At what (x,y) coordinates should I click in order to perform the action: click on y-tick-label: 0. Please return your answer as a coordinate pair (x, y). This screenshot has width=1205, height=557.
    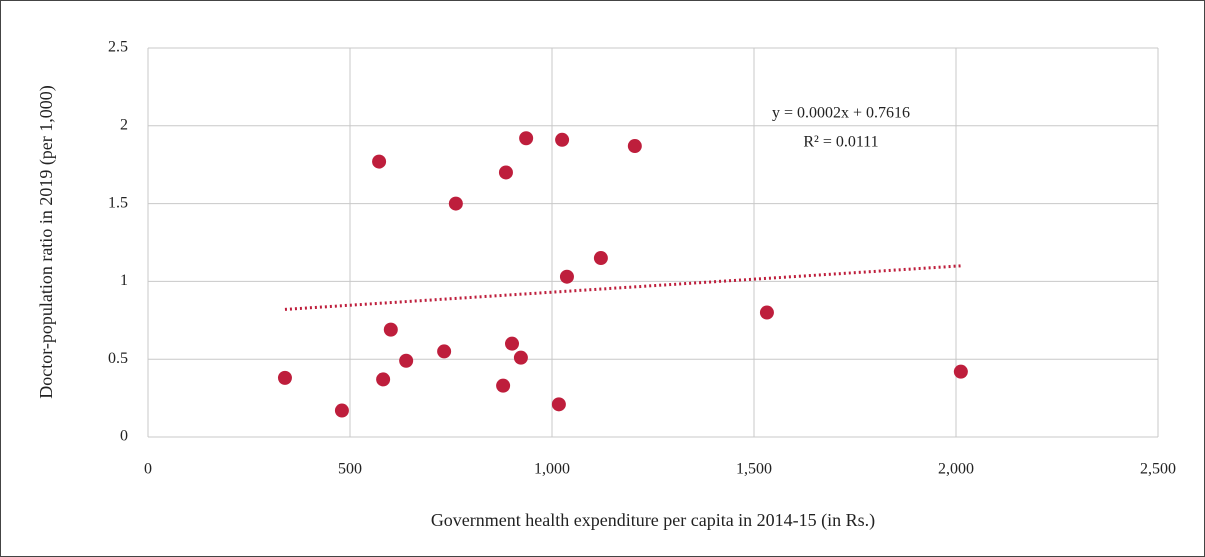
    Looking at the image, I should click on (124, 436).